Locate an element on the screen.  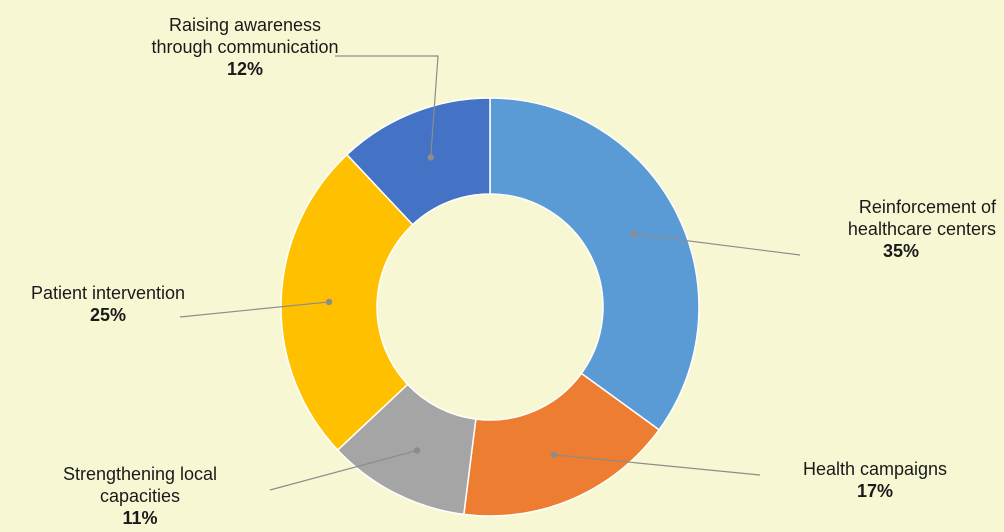
leader-dot-strengthening is located at coordinates (417, 450).